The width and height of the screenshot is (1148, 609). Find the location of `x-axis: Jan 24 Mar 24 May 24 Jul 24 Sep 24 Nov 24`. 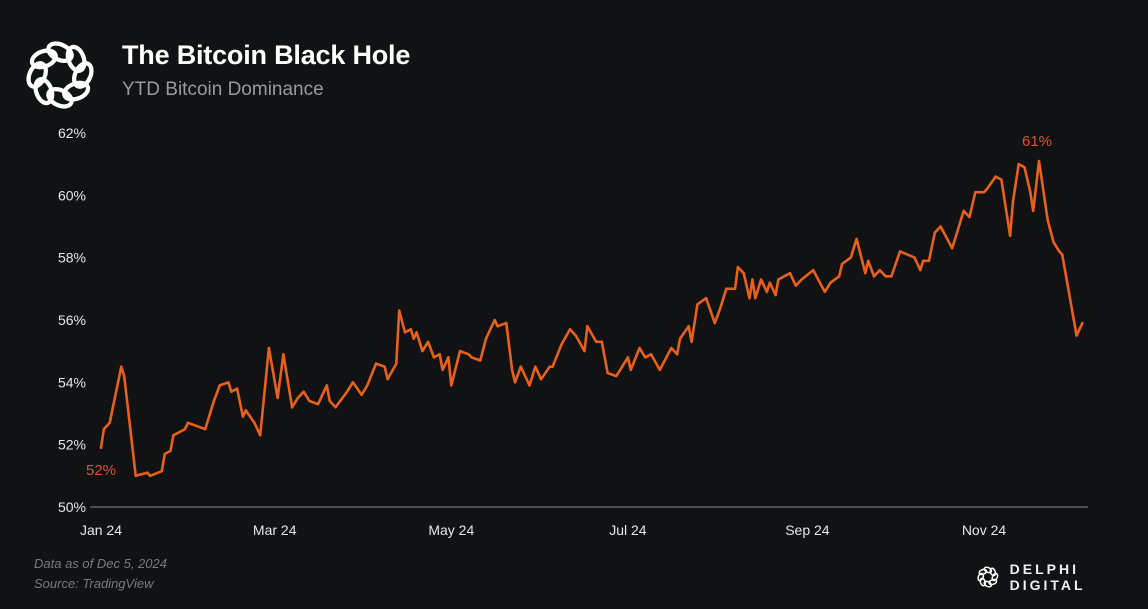

x-axis: Jan 24 Mar 24 May 24 Jul 24 Sep 24 Nov 24 is located at coordinates (584, 522).